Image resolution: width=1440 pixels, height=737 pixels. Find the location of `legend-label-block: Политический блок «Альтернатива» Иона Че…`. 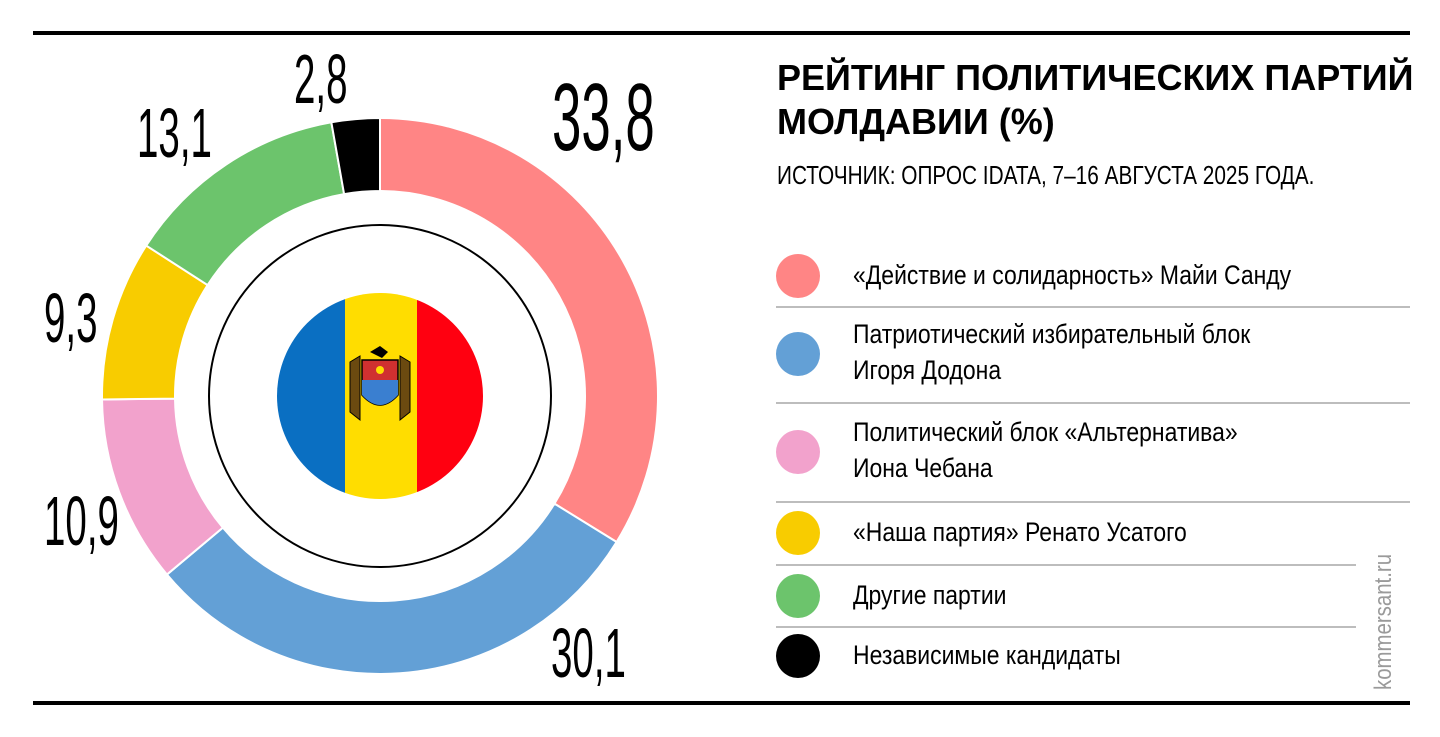

legend-label-block: Политический блок «Альтернатива» Иона Че… is located at coordinates (1079, 450).